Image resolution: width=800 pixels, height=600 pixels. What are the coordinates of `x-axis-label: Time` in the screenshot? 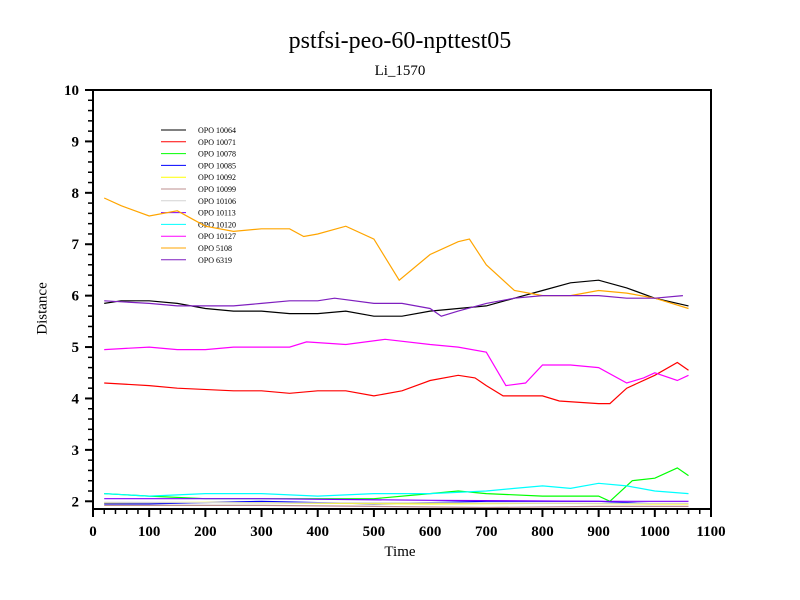 It's located at (400, 552).